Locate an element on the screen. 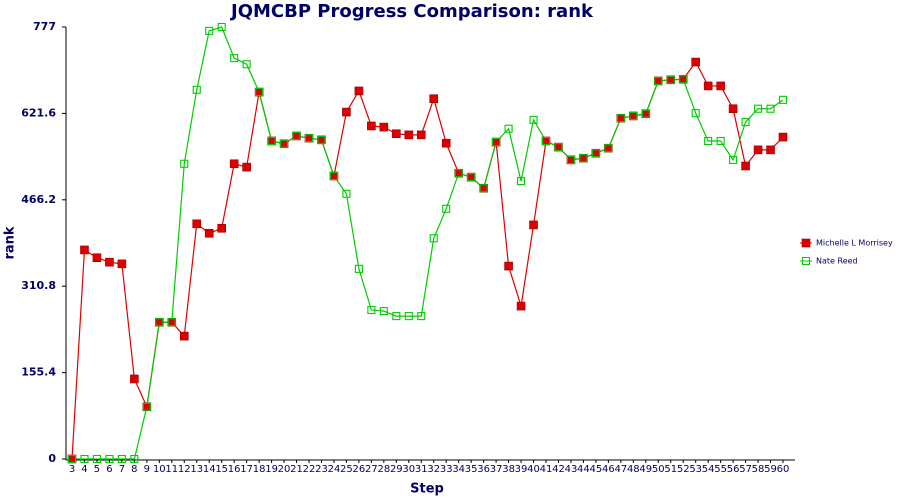 The height and width of the screenshot is (500, 900). x-tick-label: 34 is located at coordinates (458, 469).